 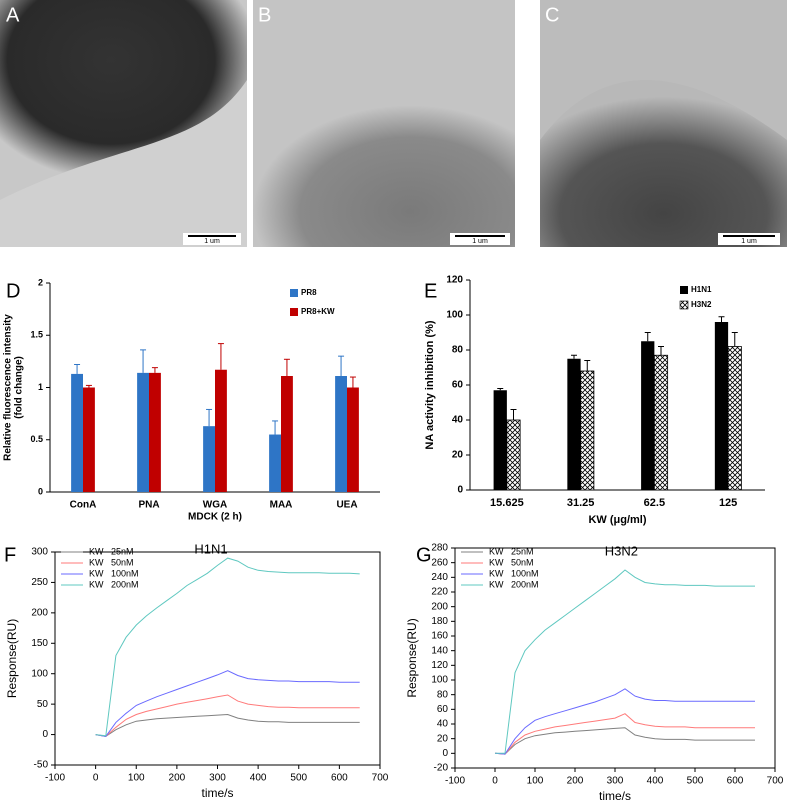 I want to click on x-axis-label: KW (μg/ml), so click(x=617, y=520).